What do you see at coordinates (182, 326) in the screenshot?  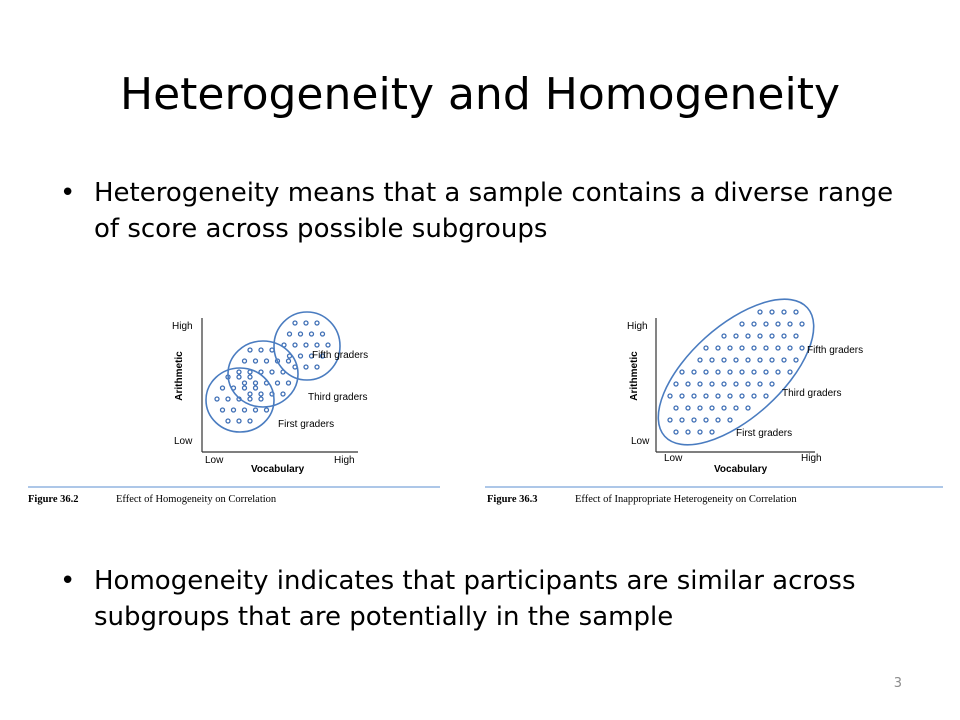 I see `y-high-label: High` at bounding box center [182, 326].